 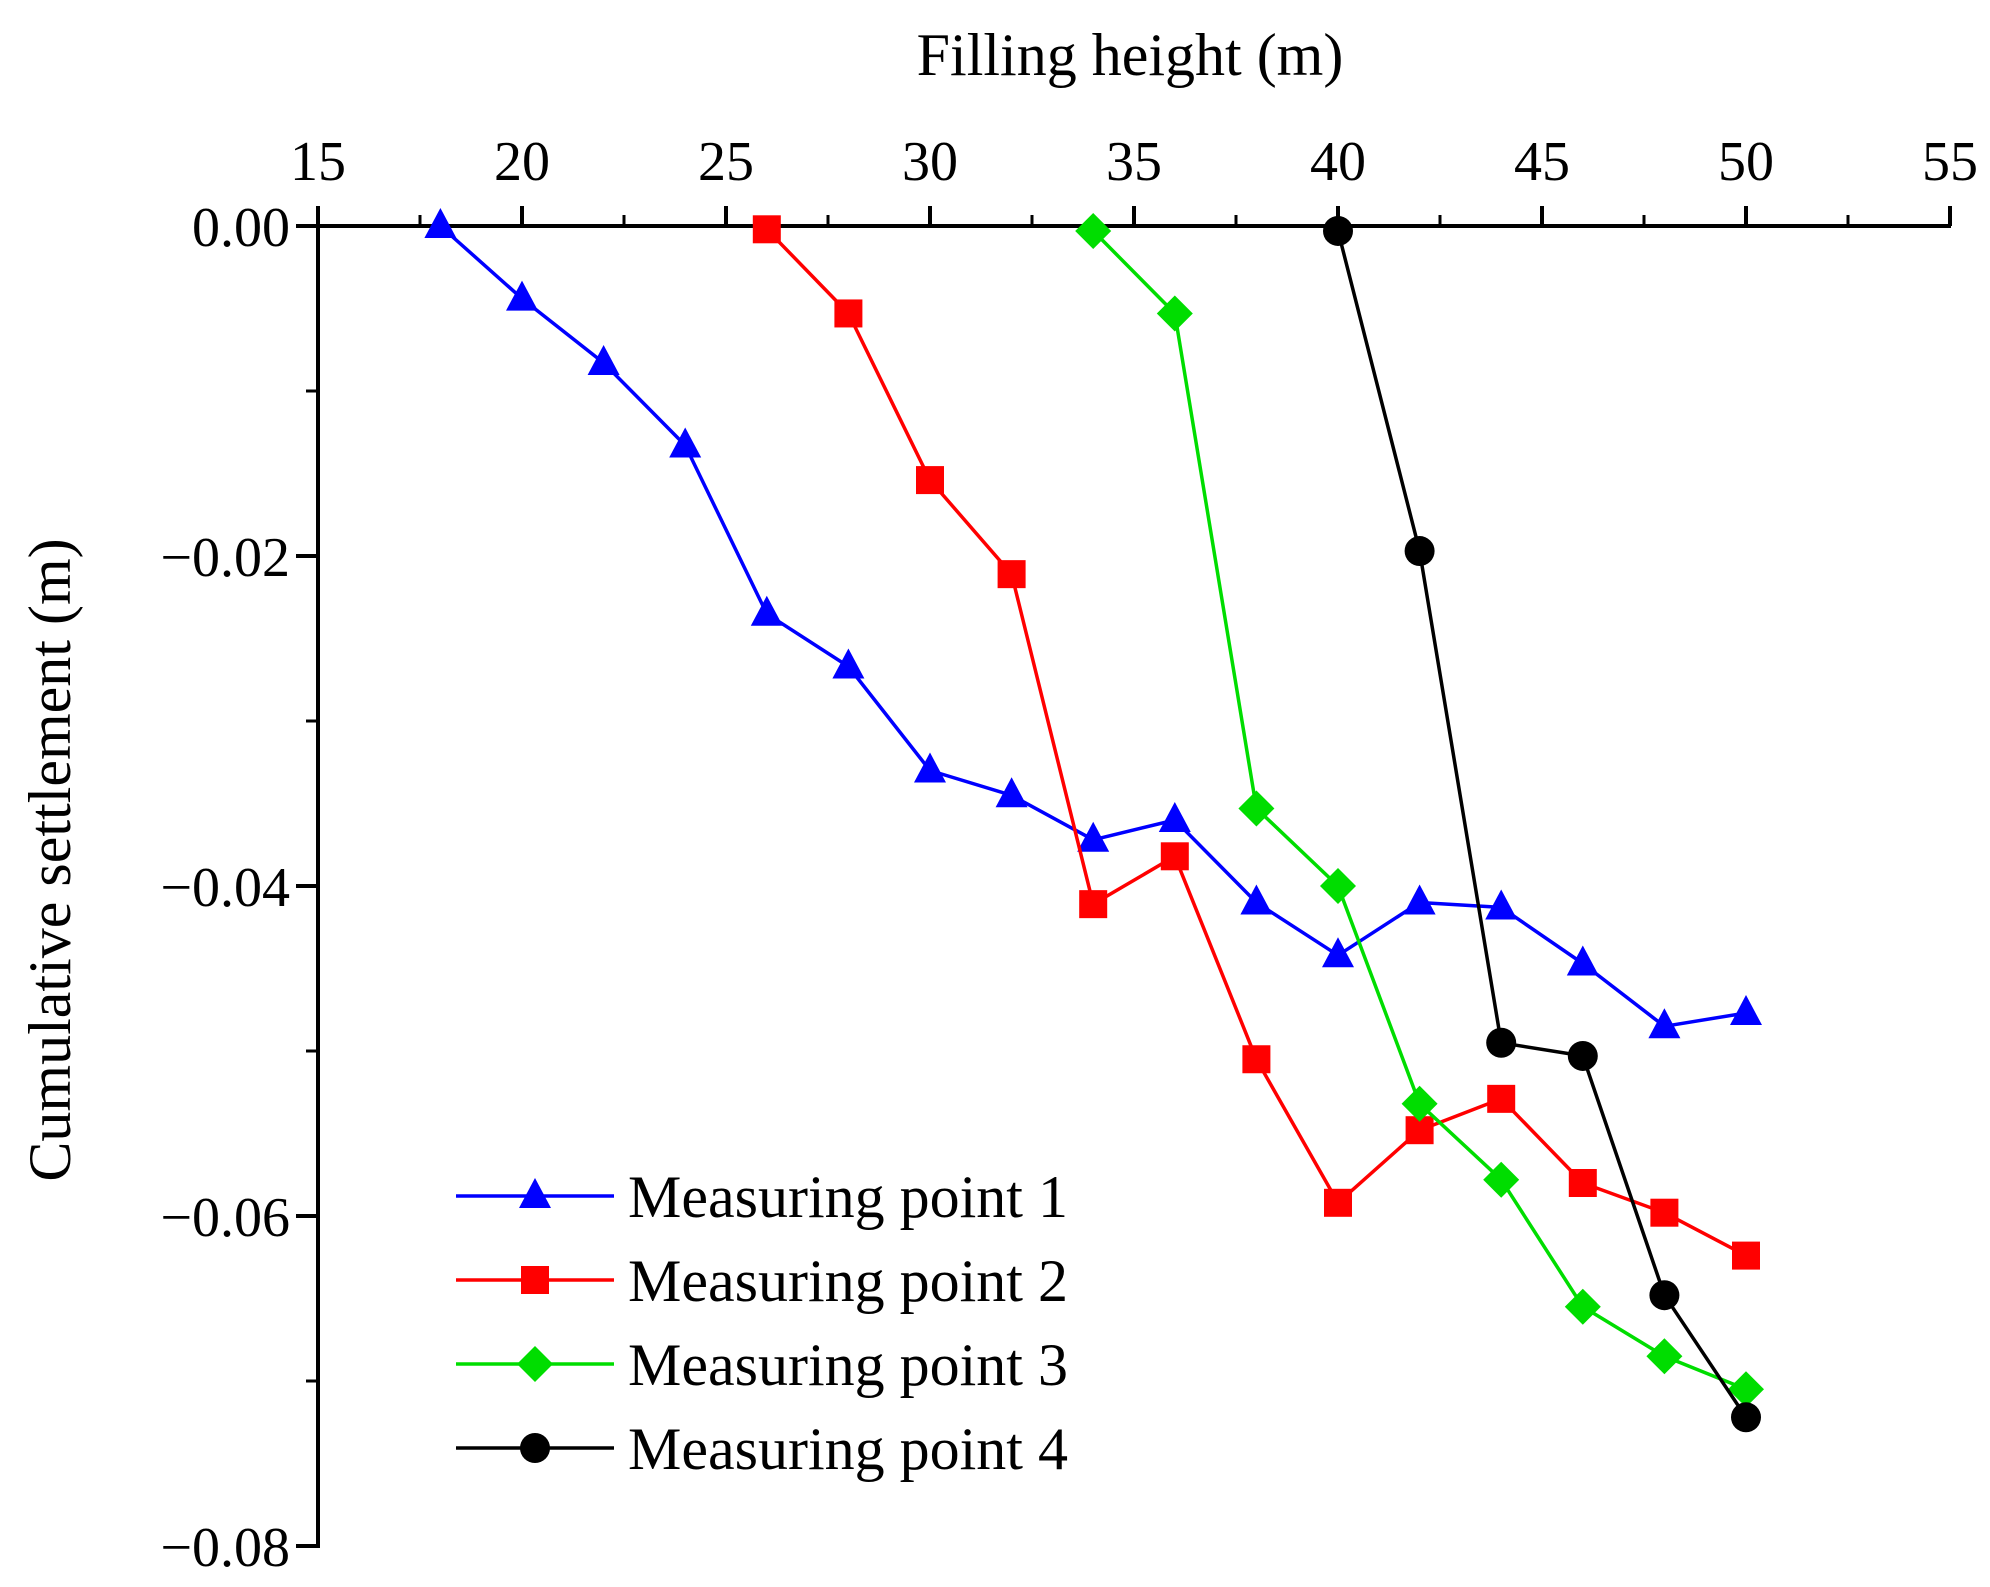 I want to click on legend-label: Measuring point 3, so click(x=848, y=1365).